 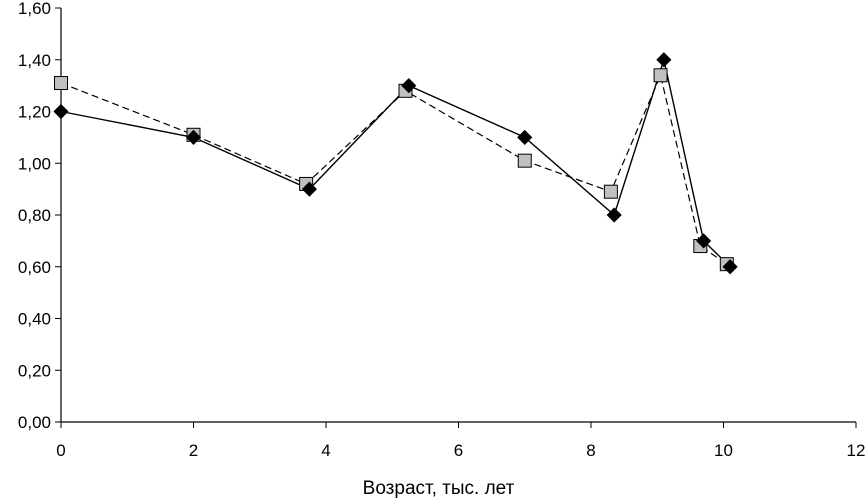 I want to click on x-axis-title: Возраст, тыс. лет, so click(x=439, y=488).